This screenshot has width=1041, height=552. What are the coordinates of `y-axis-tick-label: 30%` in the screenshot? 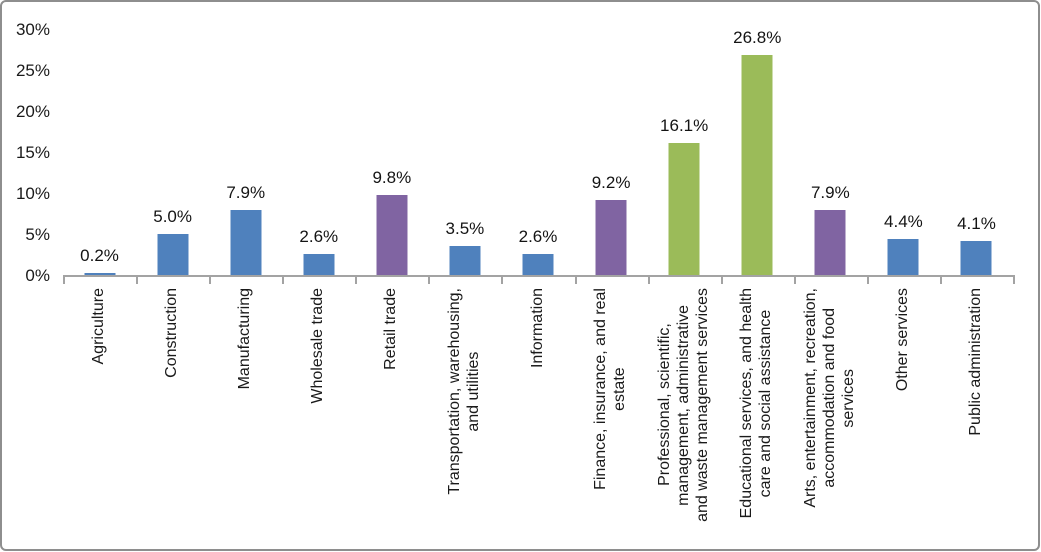 It's located at (32, 29).